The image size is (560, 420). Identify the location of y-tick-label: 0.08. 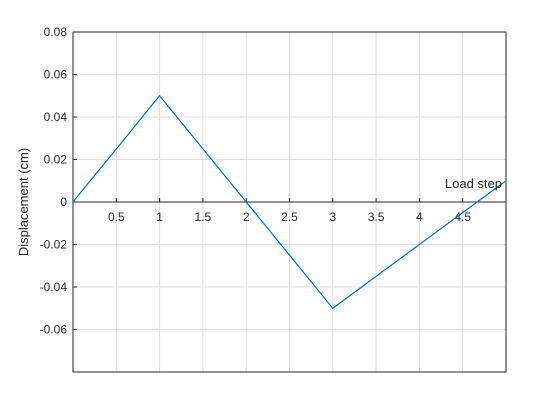
(56, 32).